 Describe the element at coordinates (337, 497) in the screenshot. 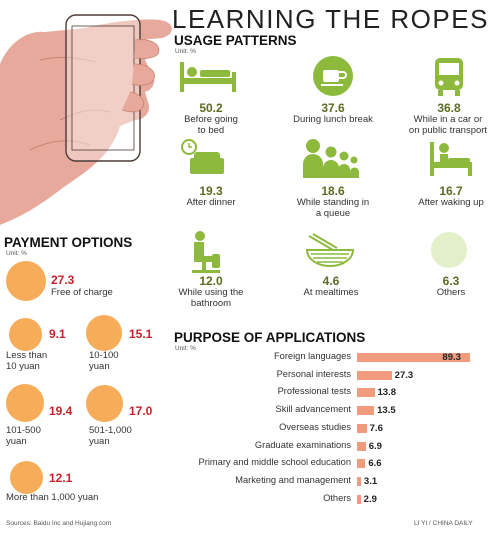

I see `bar-category-label: Others` at that location.